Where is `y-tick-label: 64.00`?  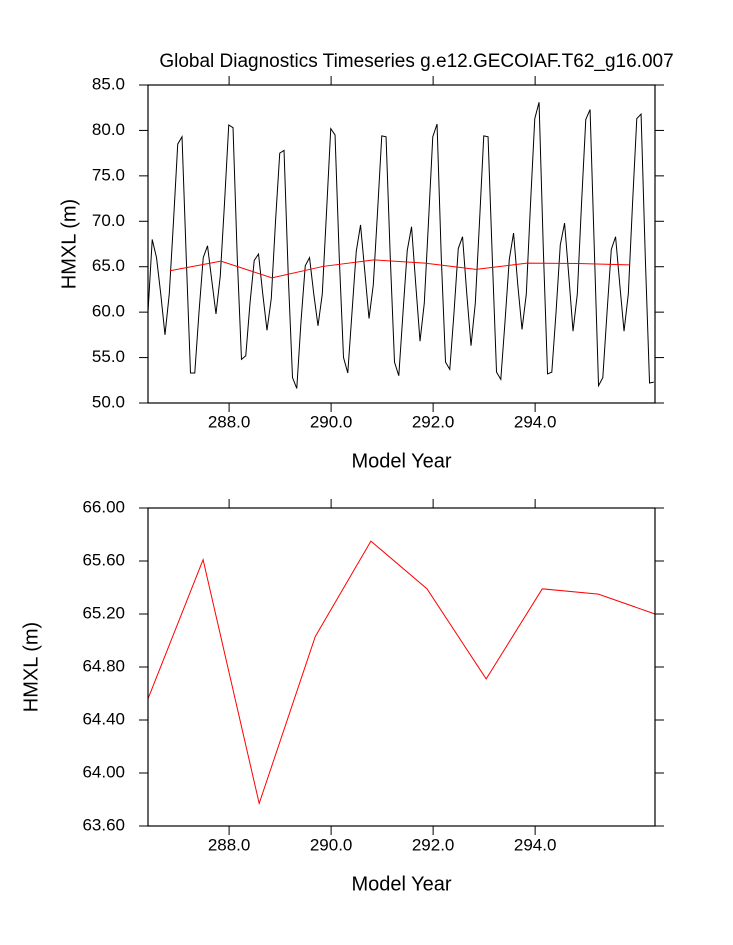 y-tick-label: 64.00 is located at coordinates (103, 771).